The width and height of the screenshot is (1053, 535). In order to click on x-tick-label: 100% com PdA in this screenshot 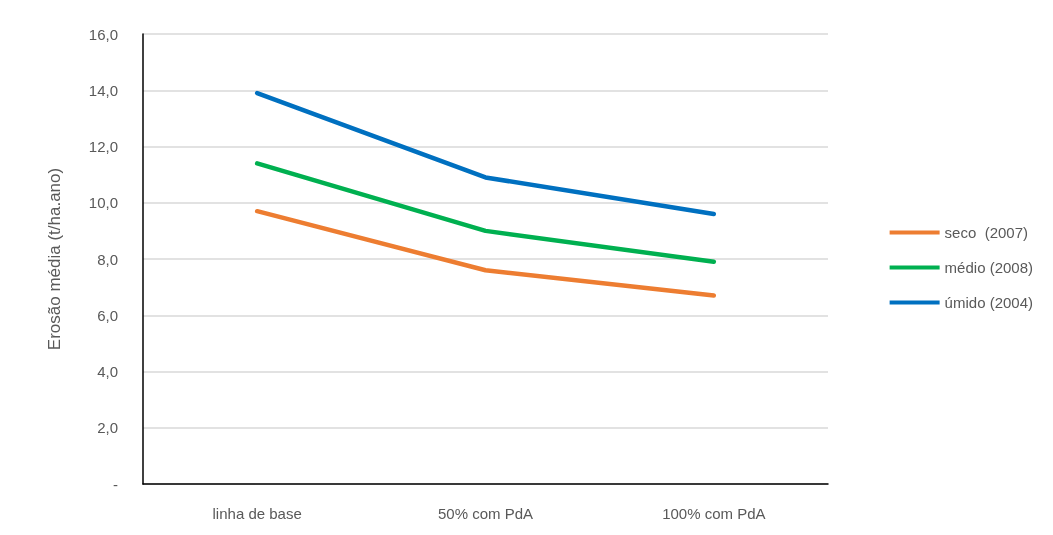, I will do `click(714, 513)`.